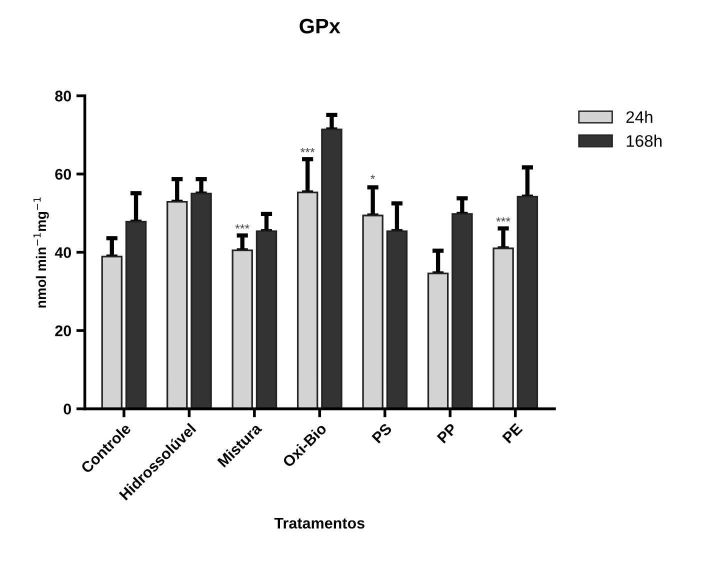  Describe the element at coordinates (67, 409) in the screenshot. I see `y-tick-label: 0` at that location.